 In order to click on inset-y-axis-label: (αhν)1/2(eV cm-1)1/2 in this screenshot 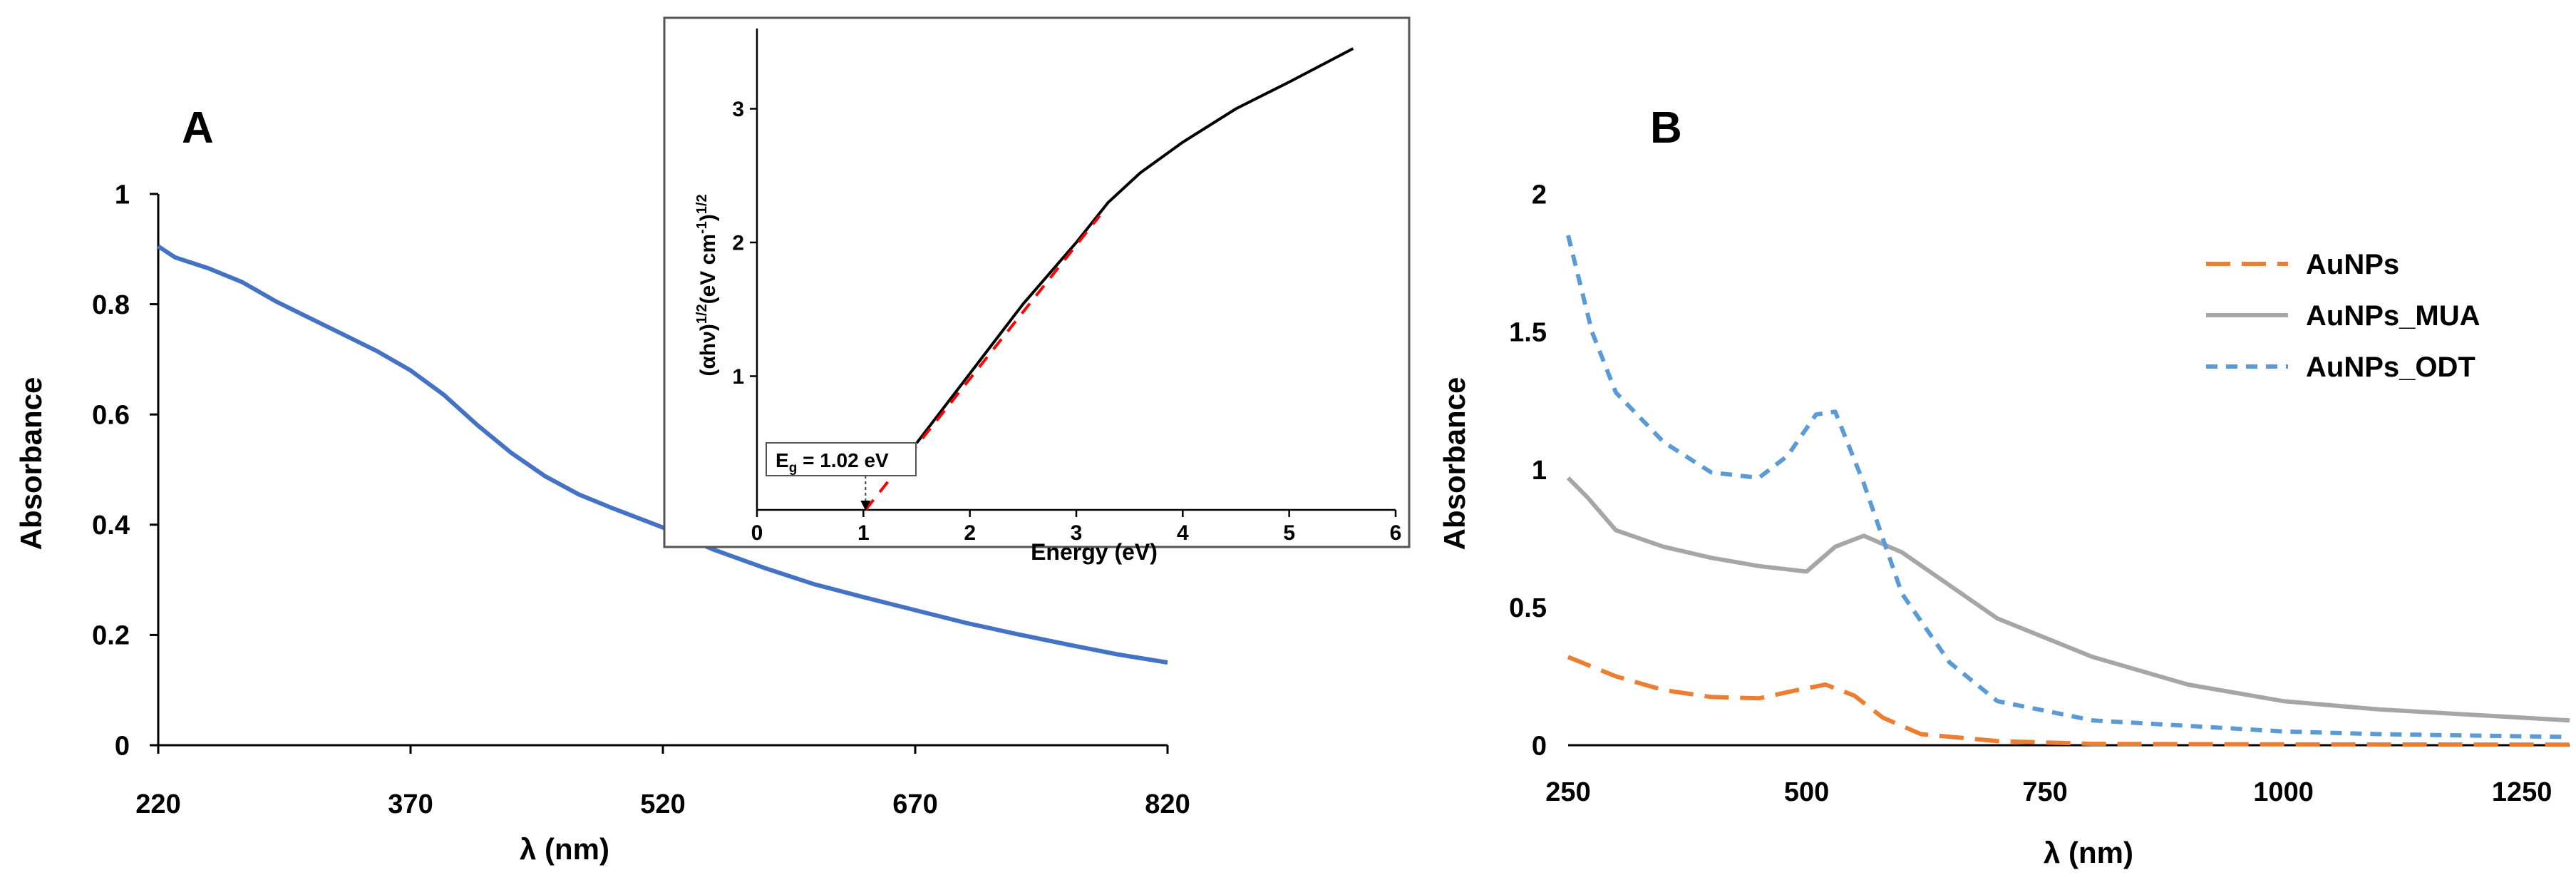, I will do `click(707, 285)`.